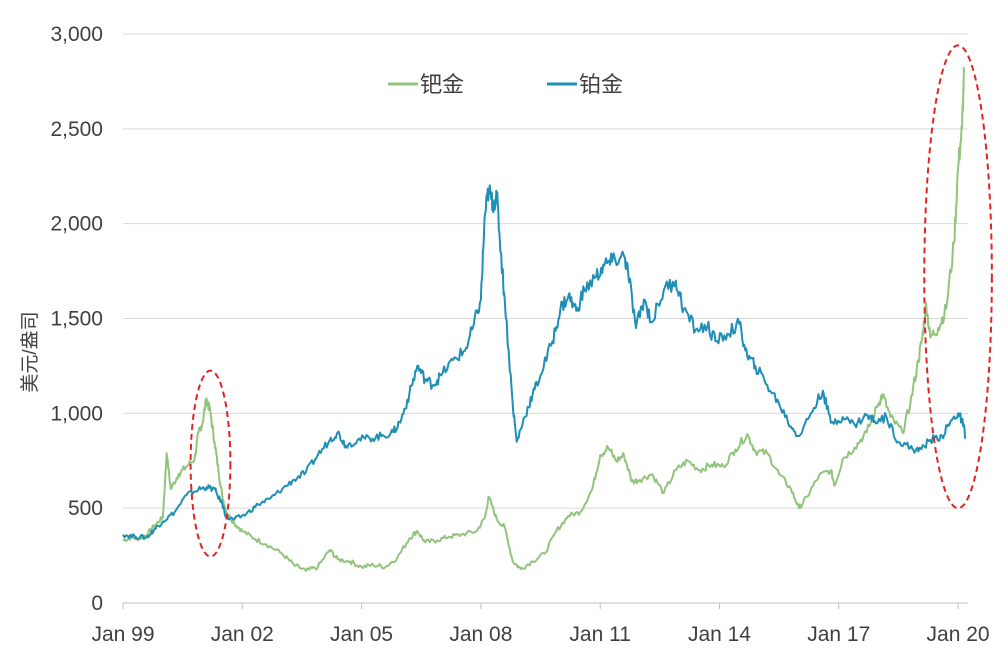  I want to click on x-tick-label: Jan 17, so click(838, 634).